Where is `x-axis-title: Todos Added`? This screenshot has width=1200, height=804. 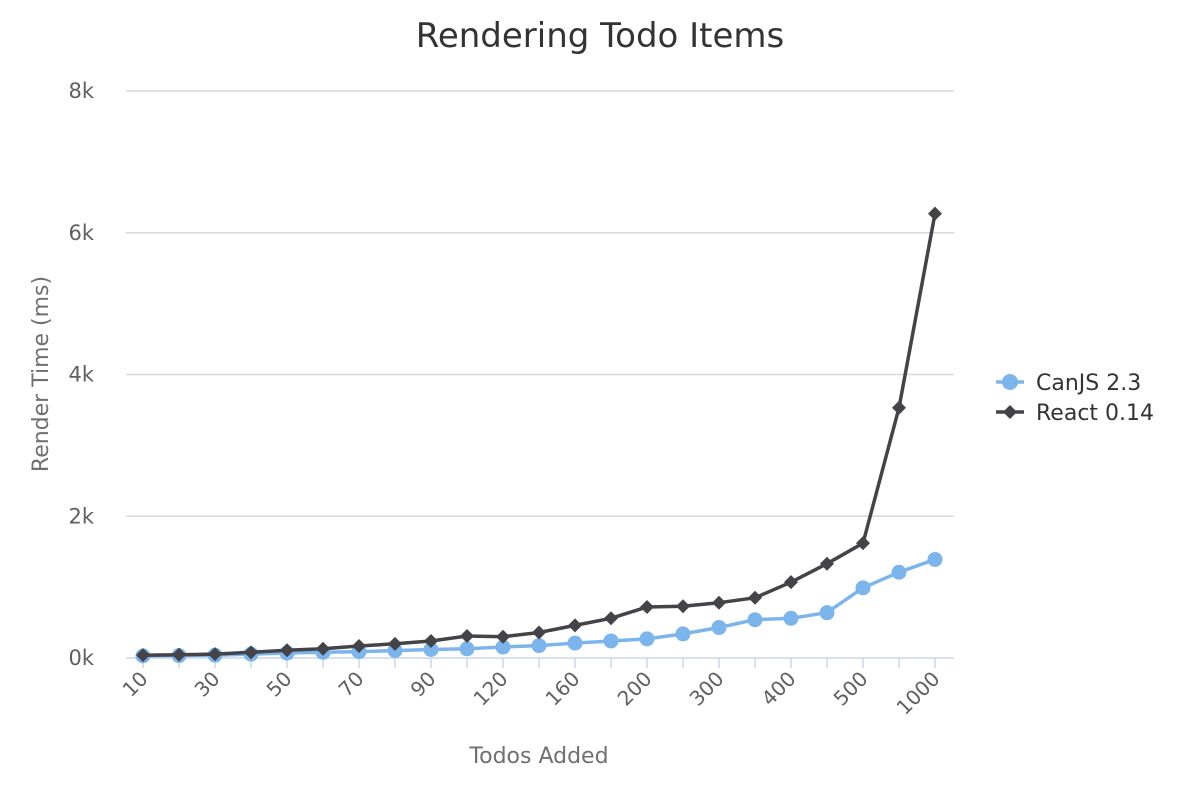
x-axis-title: Todos Added is located at coordinates (538, 756).